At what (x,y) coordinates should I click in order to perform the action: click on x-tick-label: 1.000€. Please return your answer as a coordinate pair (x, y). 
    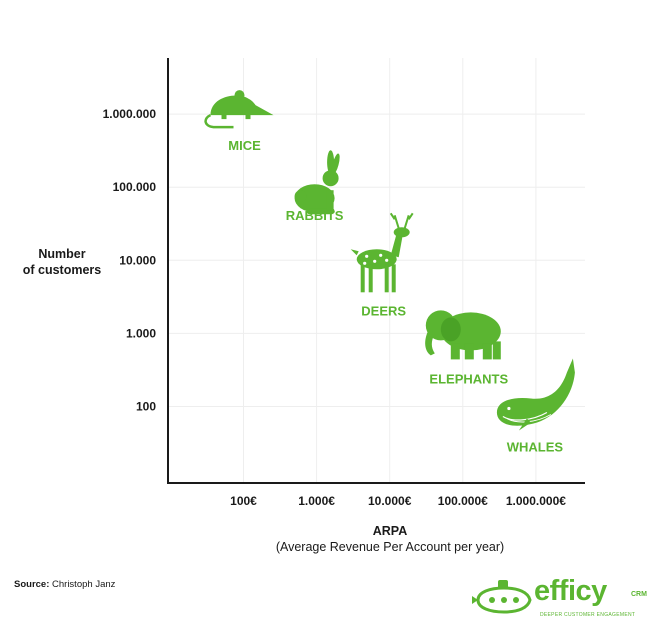
    Looking at the image, I should click on (316, 501).